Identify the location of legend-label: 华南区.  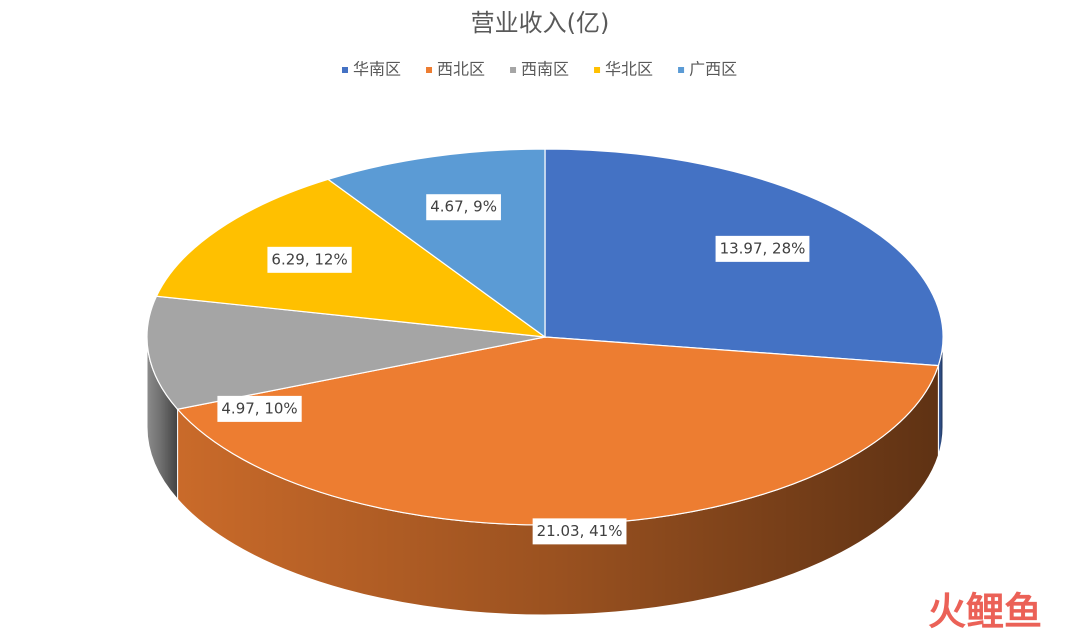
(377, 69).